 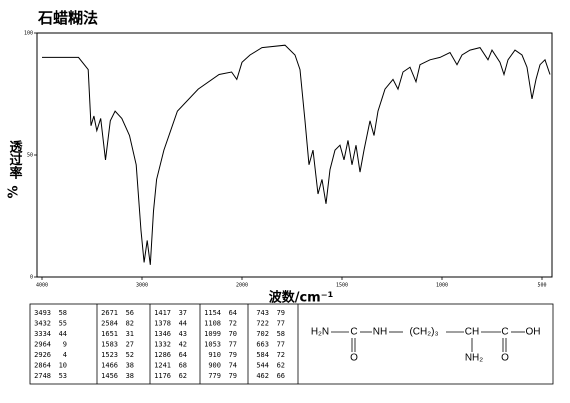 I want to click on peak-transmittance: 27, so click(x=130, y=345).